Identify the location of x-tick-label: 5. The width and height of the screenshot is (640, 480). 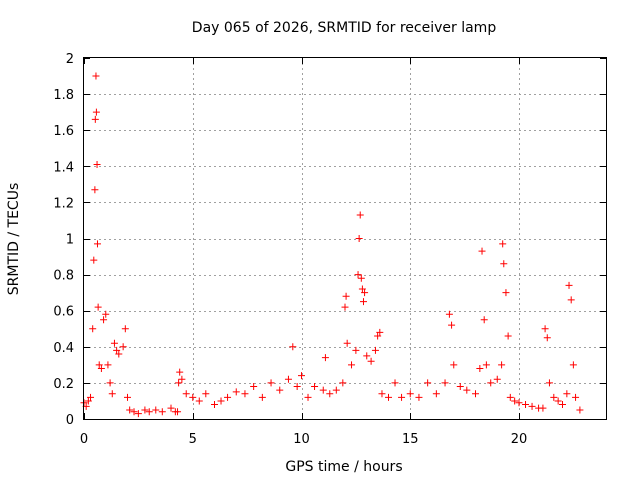
(193, 439).